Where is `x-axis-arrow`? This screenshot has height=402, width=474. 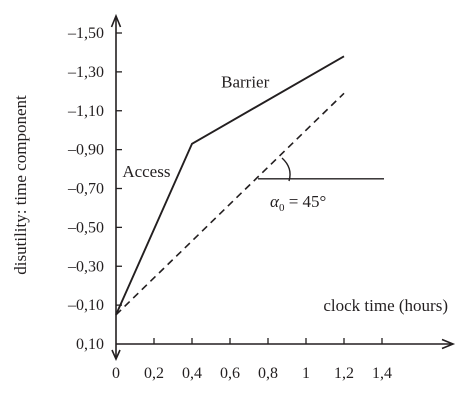 x-axis-arrow is located at coordinates (448, 344).